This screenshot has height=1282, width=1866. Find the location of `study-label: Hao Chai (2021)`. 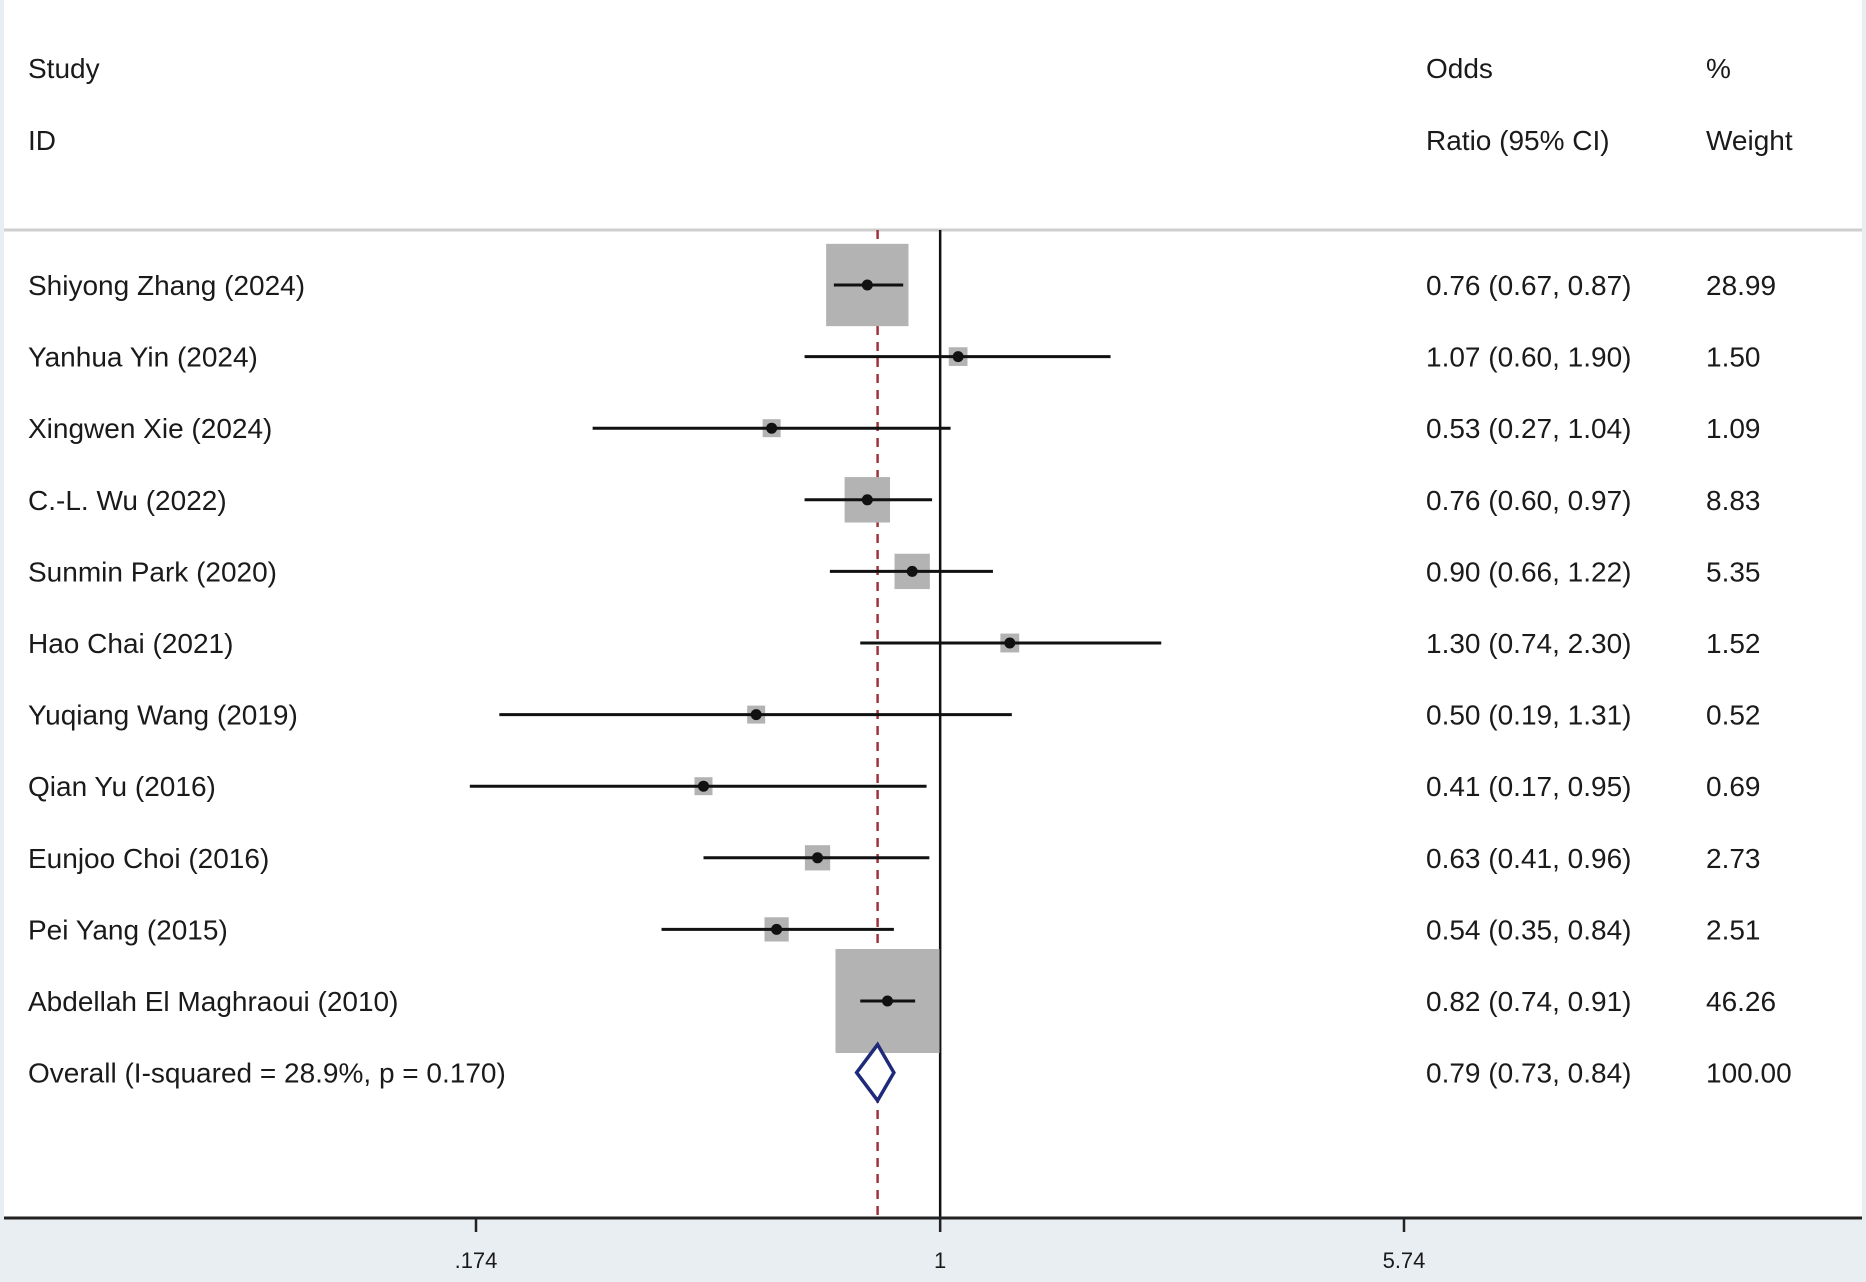

study-label: Hao Chai (2021) is located at coordinates (130, 643).